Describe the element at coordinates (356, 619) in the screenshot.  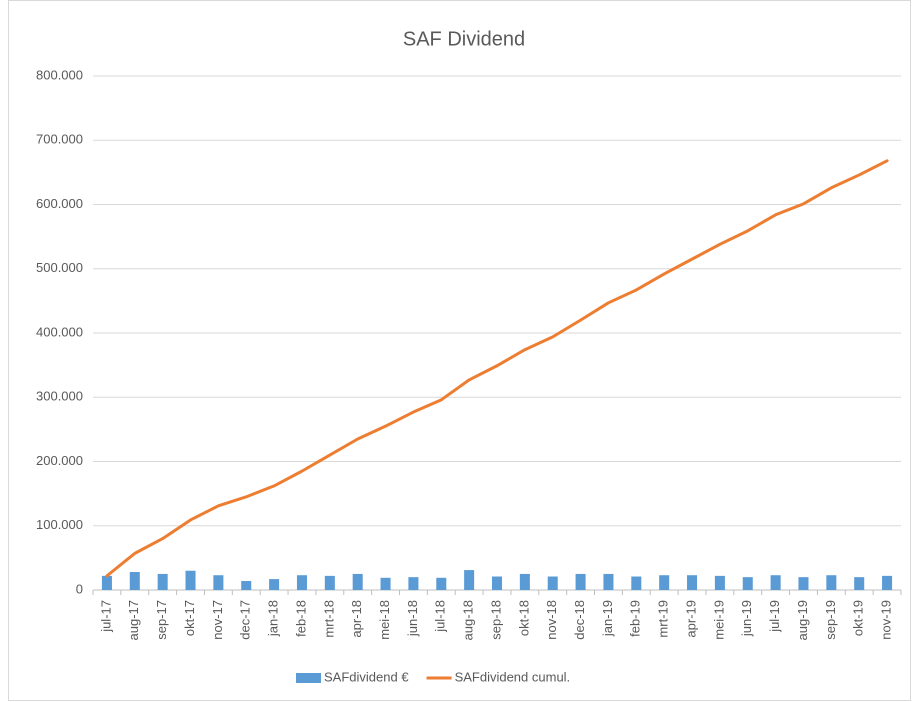
I see `x-tick-label: apr-18` at that location.